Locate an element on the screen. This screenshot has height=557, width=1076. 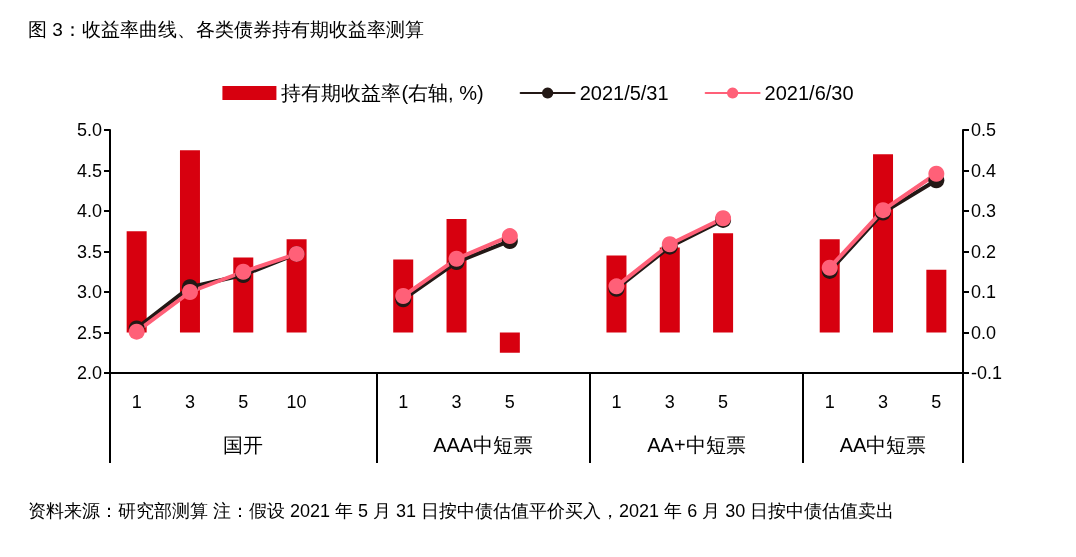
text: AAA中短票 is located at coordinates (483, 445).